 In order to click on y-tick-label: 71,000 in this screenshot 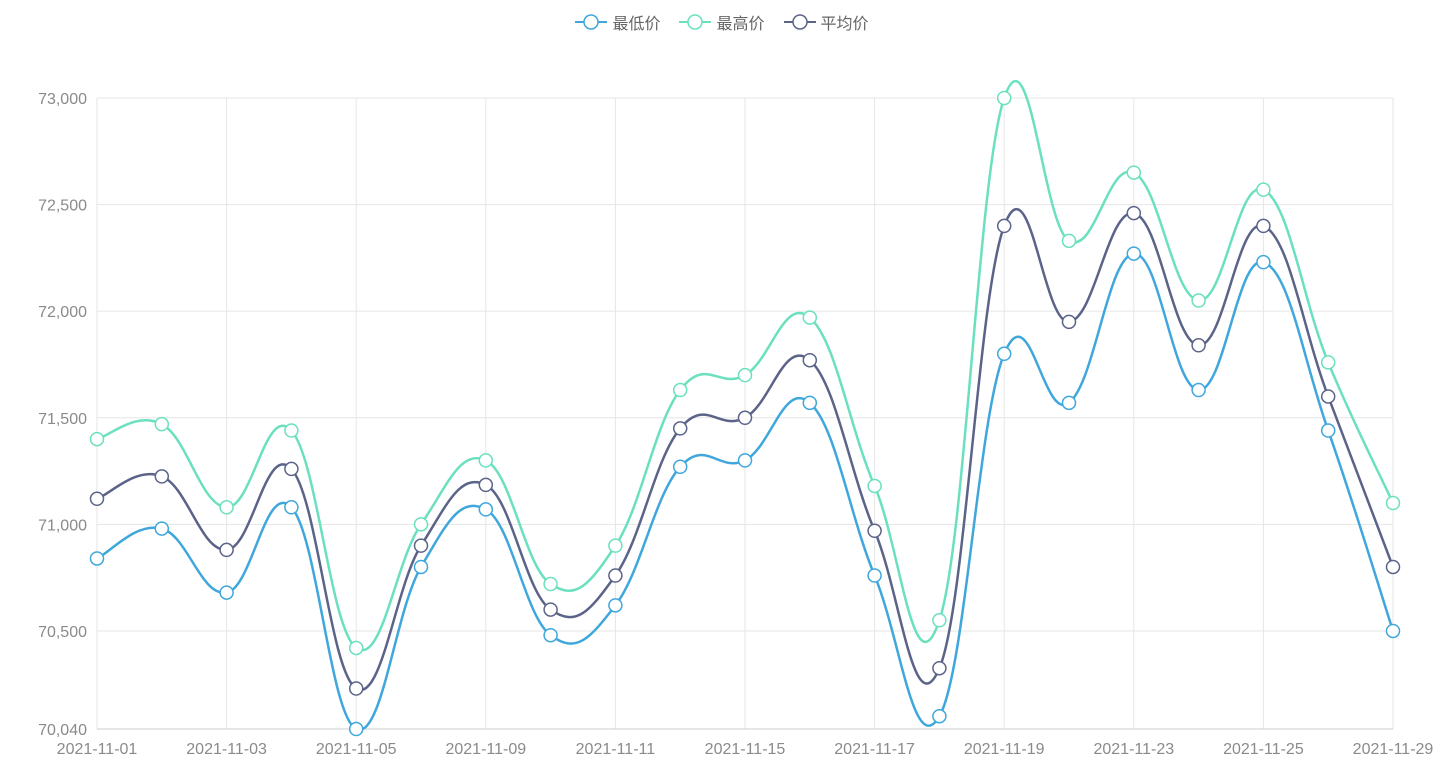, I will do `click(62, 525)`.